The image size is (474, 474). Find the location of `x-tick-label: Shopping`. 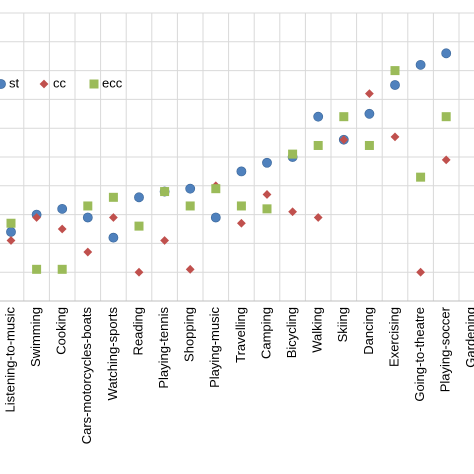

x-tick-label: Shopping is located at coordinates (189, 334).